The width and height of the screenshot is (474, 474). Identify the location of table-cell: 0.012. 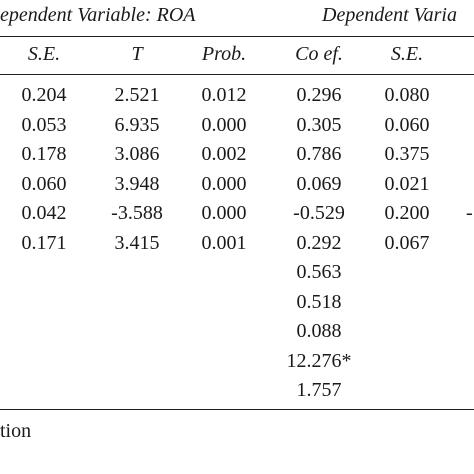
(224, 95).